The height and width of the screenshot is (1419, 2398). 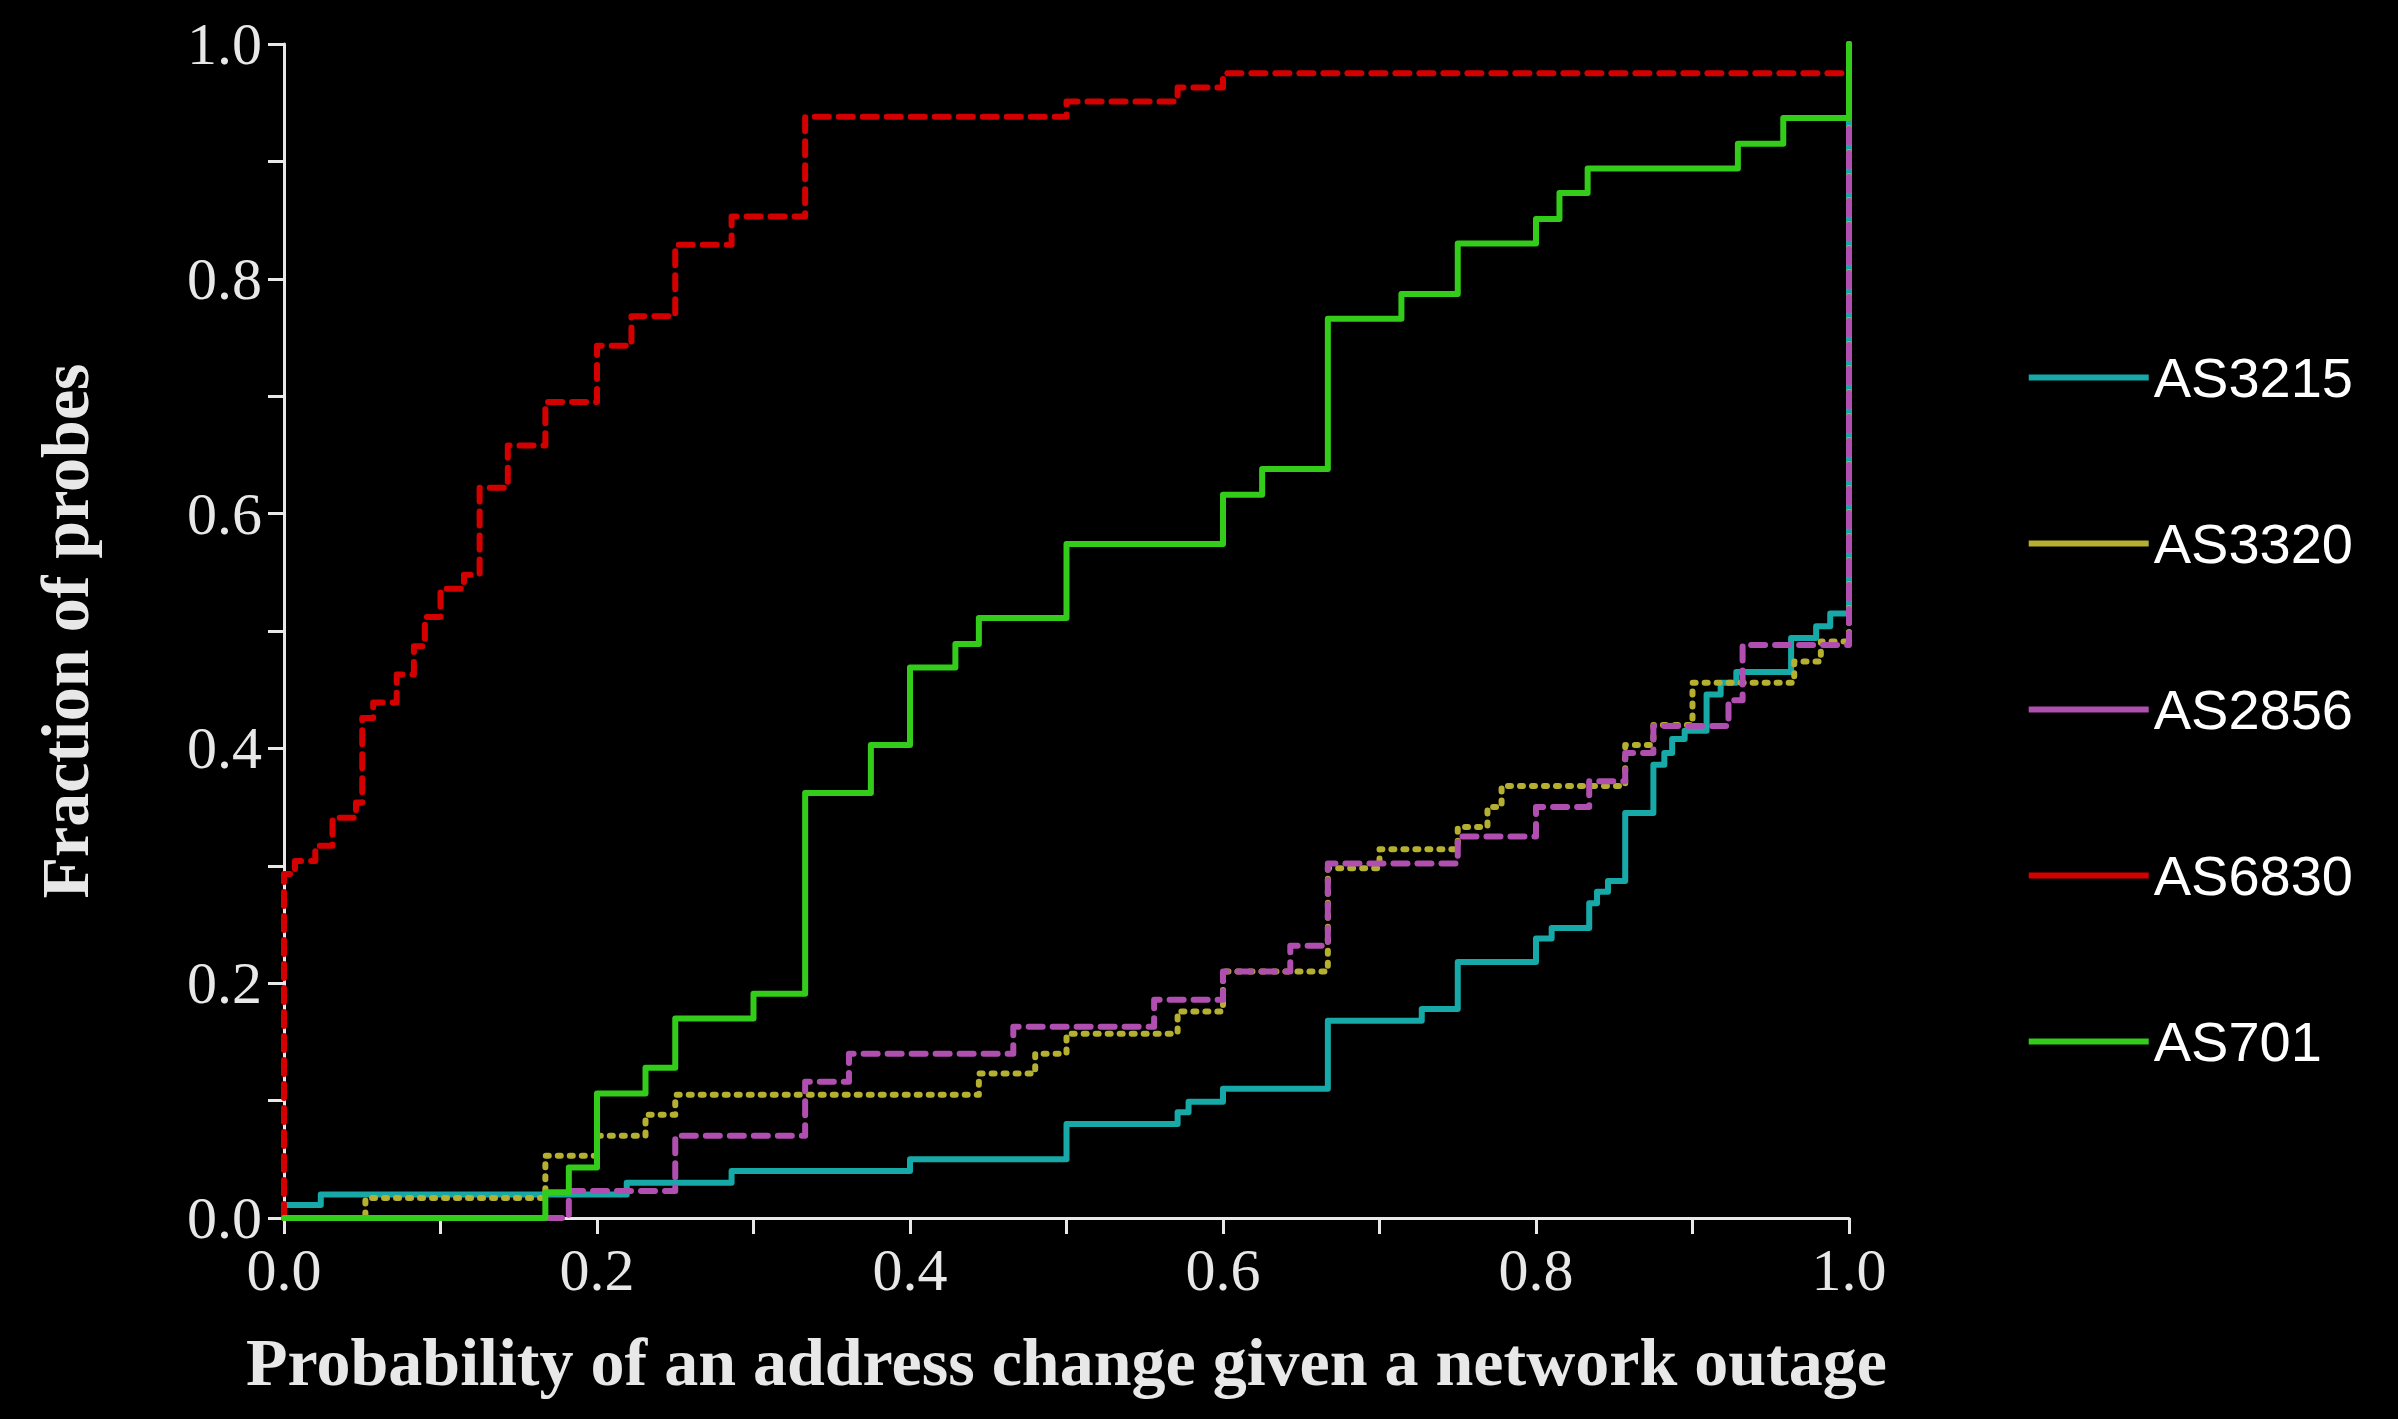 I want to click on legend-label: AS6830, so click(x=2253, y=875).